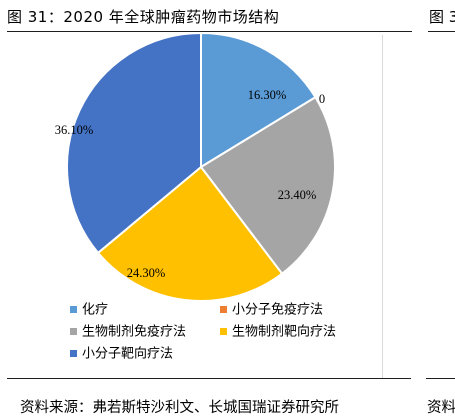 The width and height of the screenshot is (455, 420). What do you see at coordinates (95, 310) in the screenshot?
I see `legend-label: 化疗` at bounding box center [95, 310].